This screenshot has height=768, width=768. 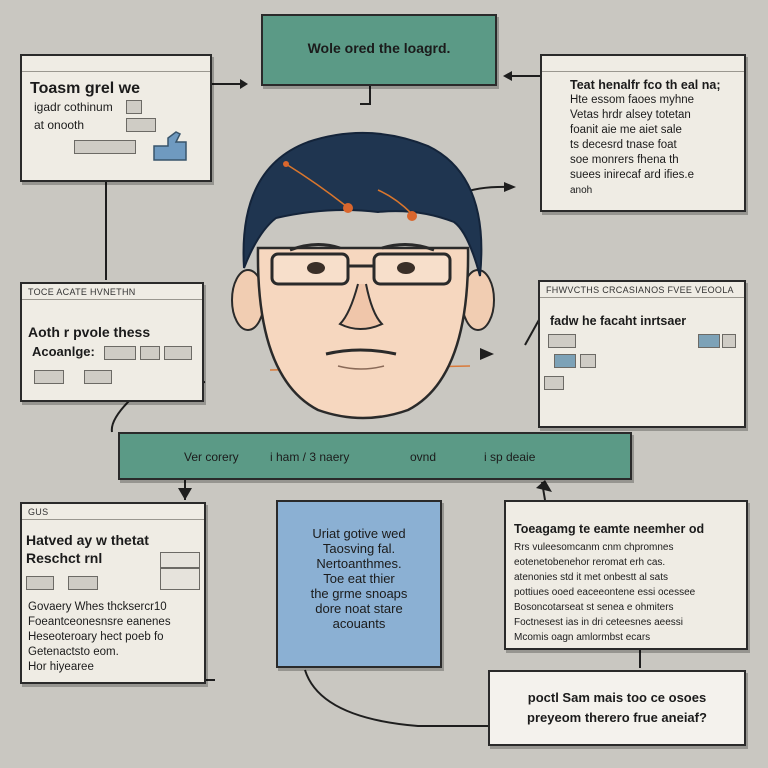 What do you see at coordinates (89, 332) in the screenshot?
I see `mid-left-panel-title: Aoth r pvole thess` at bounding box center [89, 332].